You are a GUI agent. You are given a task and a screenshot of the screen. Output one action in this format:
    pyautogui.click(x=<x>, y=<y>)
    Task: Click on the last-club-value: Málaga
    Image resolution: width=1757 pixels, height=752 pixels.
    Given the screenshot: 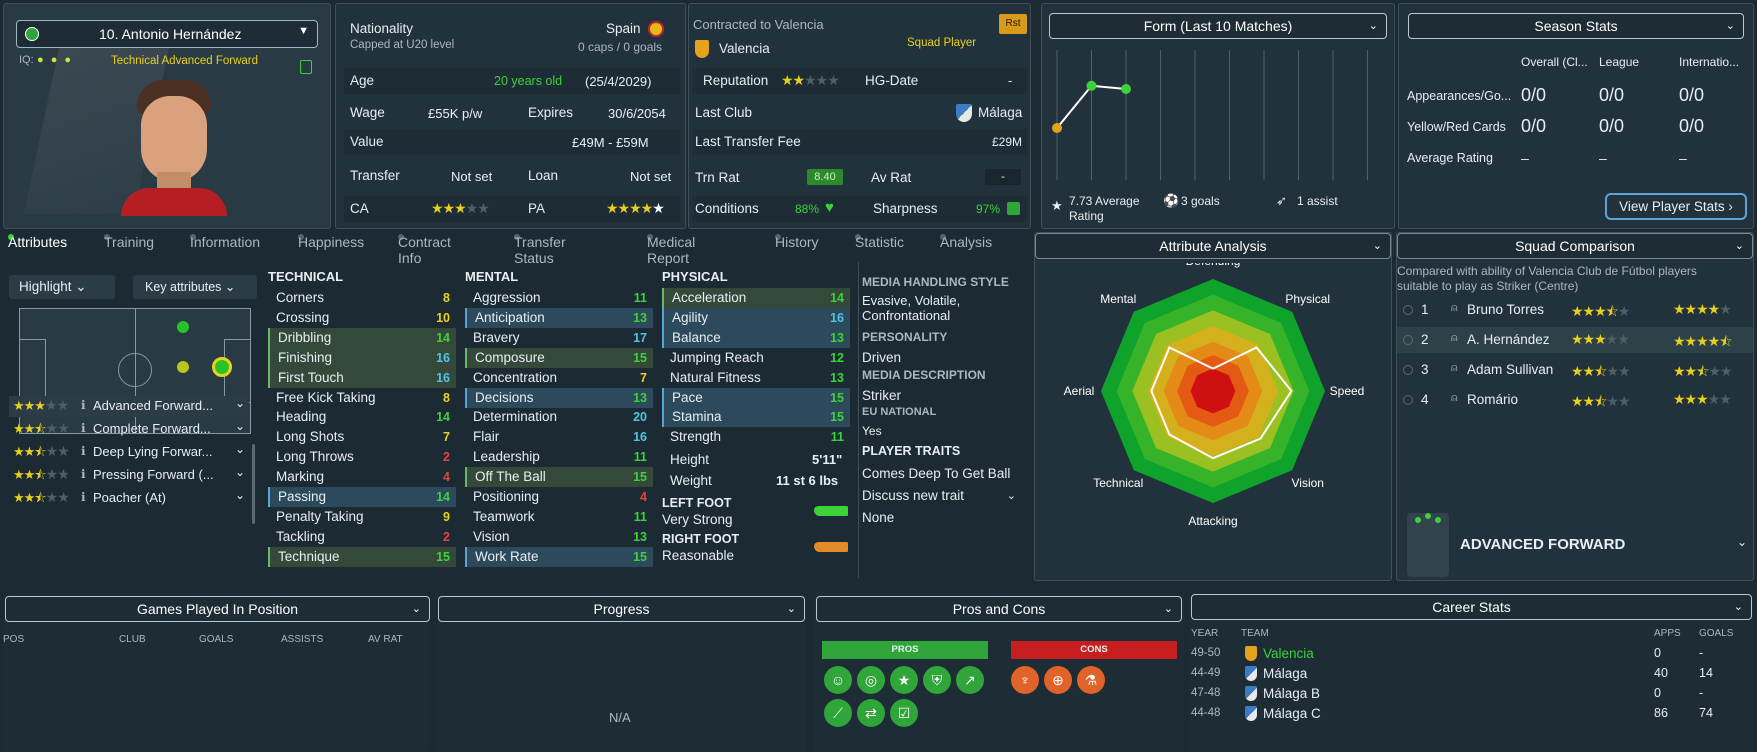 What is the action you would take?
    pyautogui.click(x=1000, y=112)
    